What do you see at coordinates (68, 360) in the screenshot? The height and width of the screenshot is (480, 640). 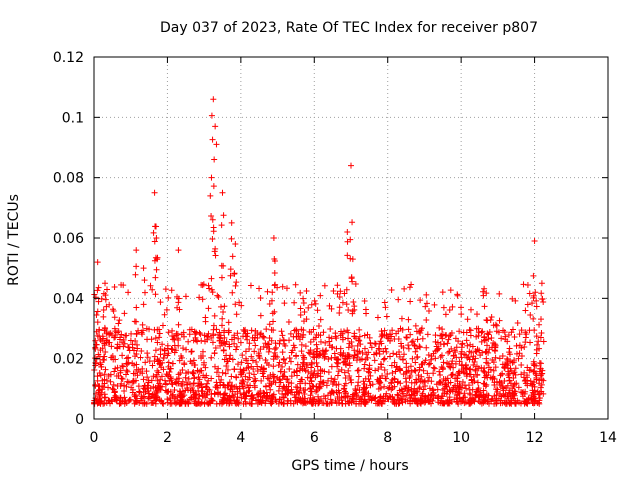 I see `y-tick-label: 0.02` at bounding box center [68, 360].